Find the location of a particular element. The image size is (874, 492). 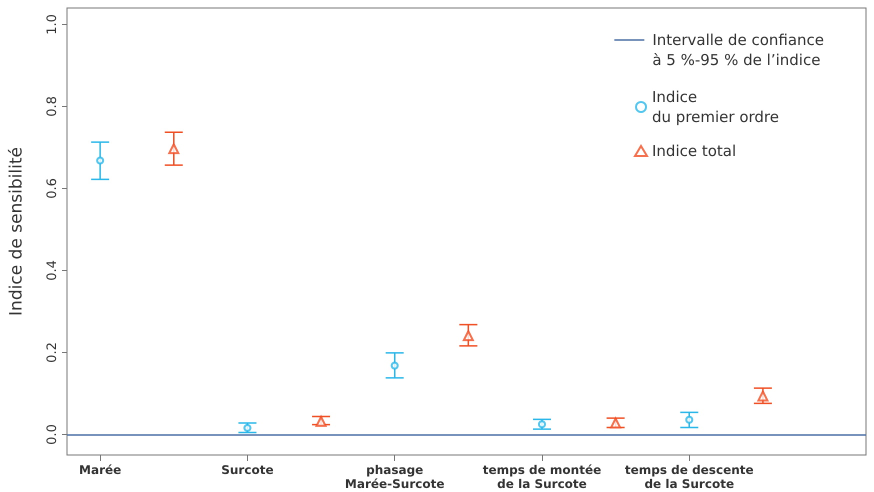

y-tick-label: 0.2 is located at coordinates (52, 352).